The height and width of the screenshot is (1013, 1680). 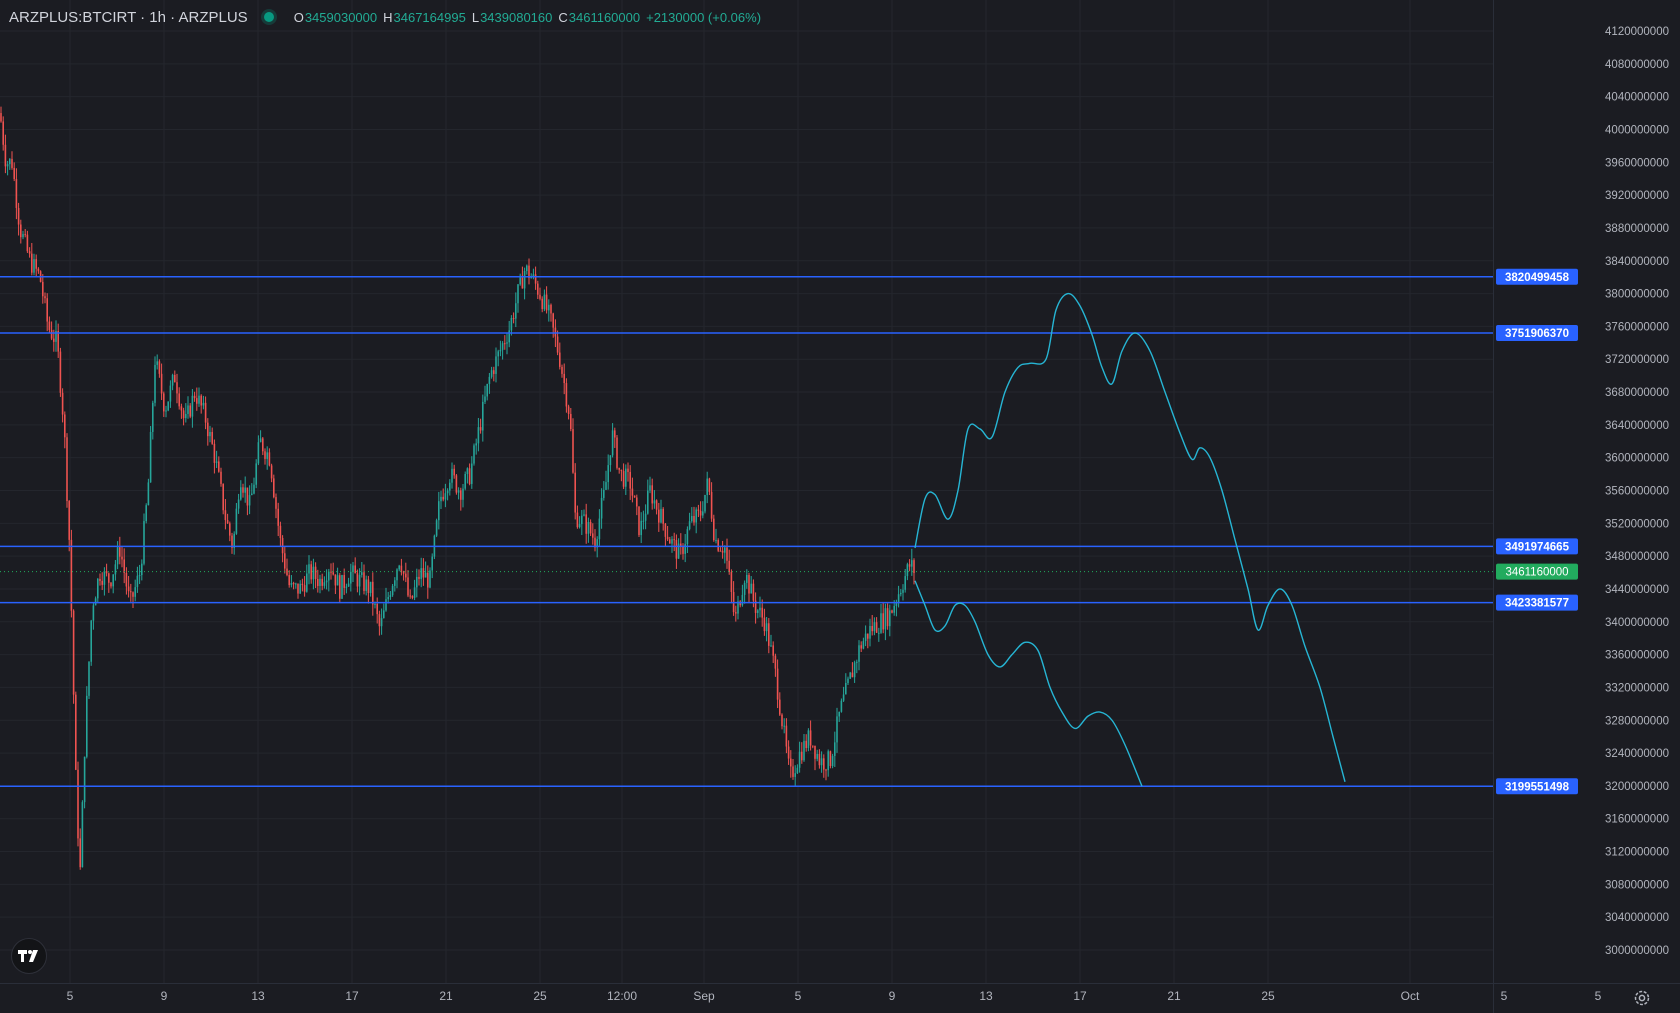 I want to click on y-tick-label: 3520000000, so click(x=1637, y=524).